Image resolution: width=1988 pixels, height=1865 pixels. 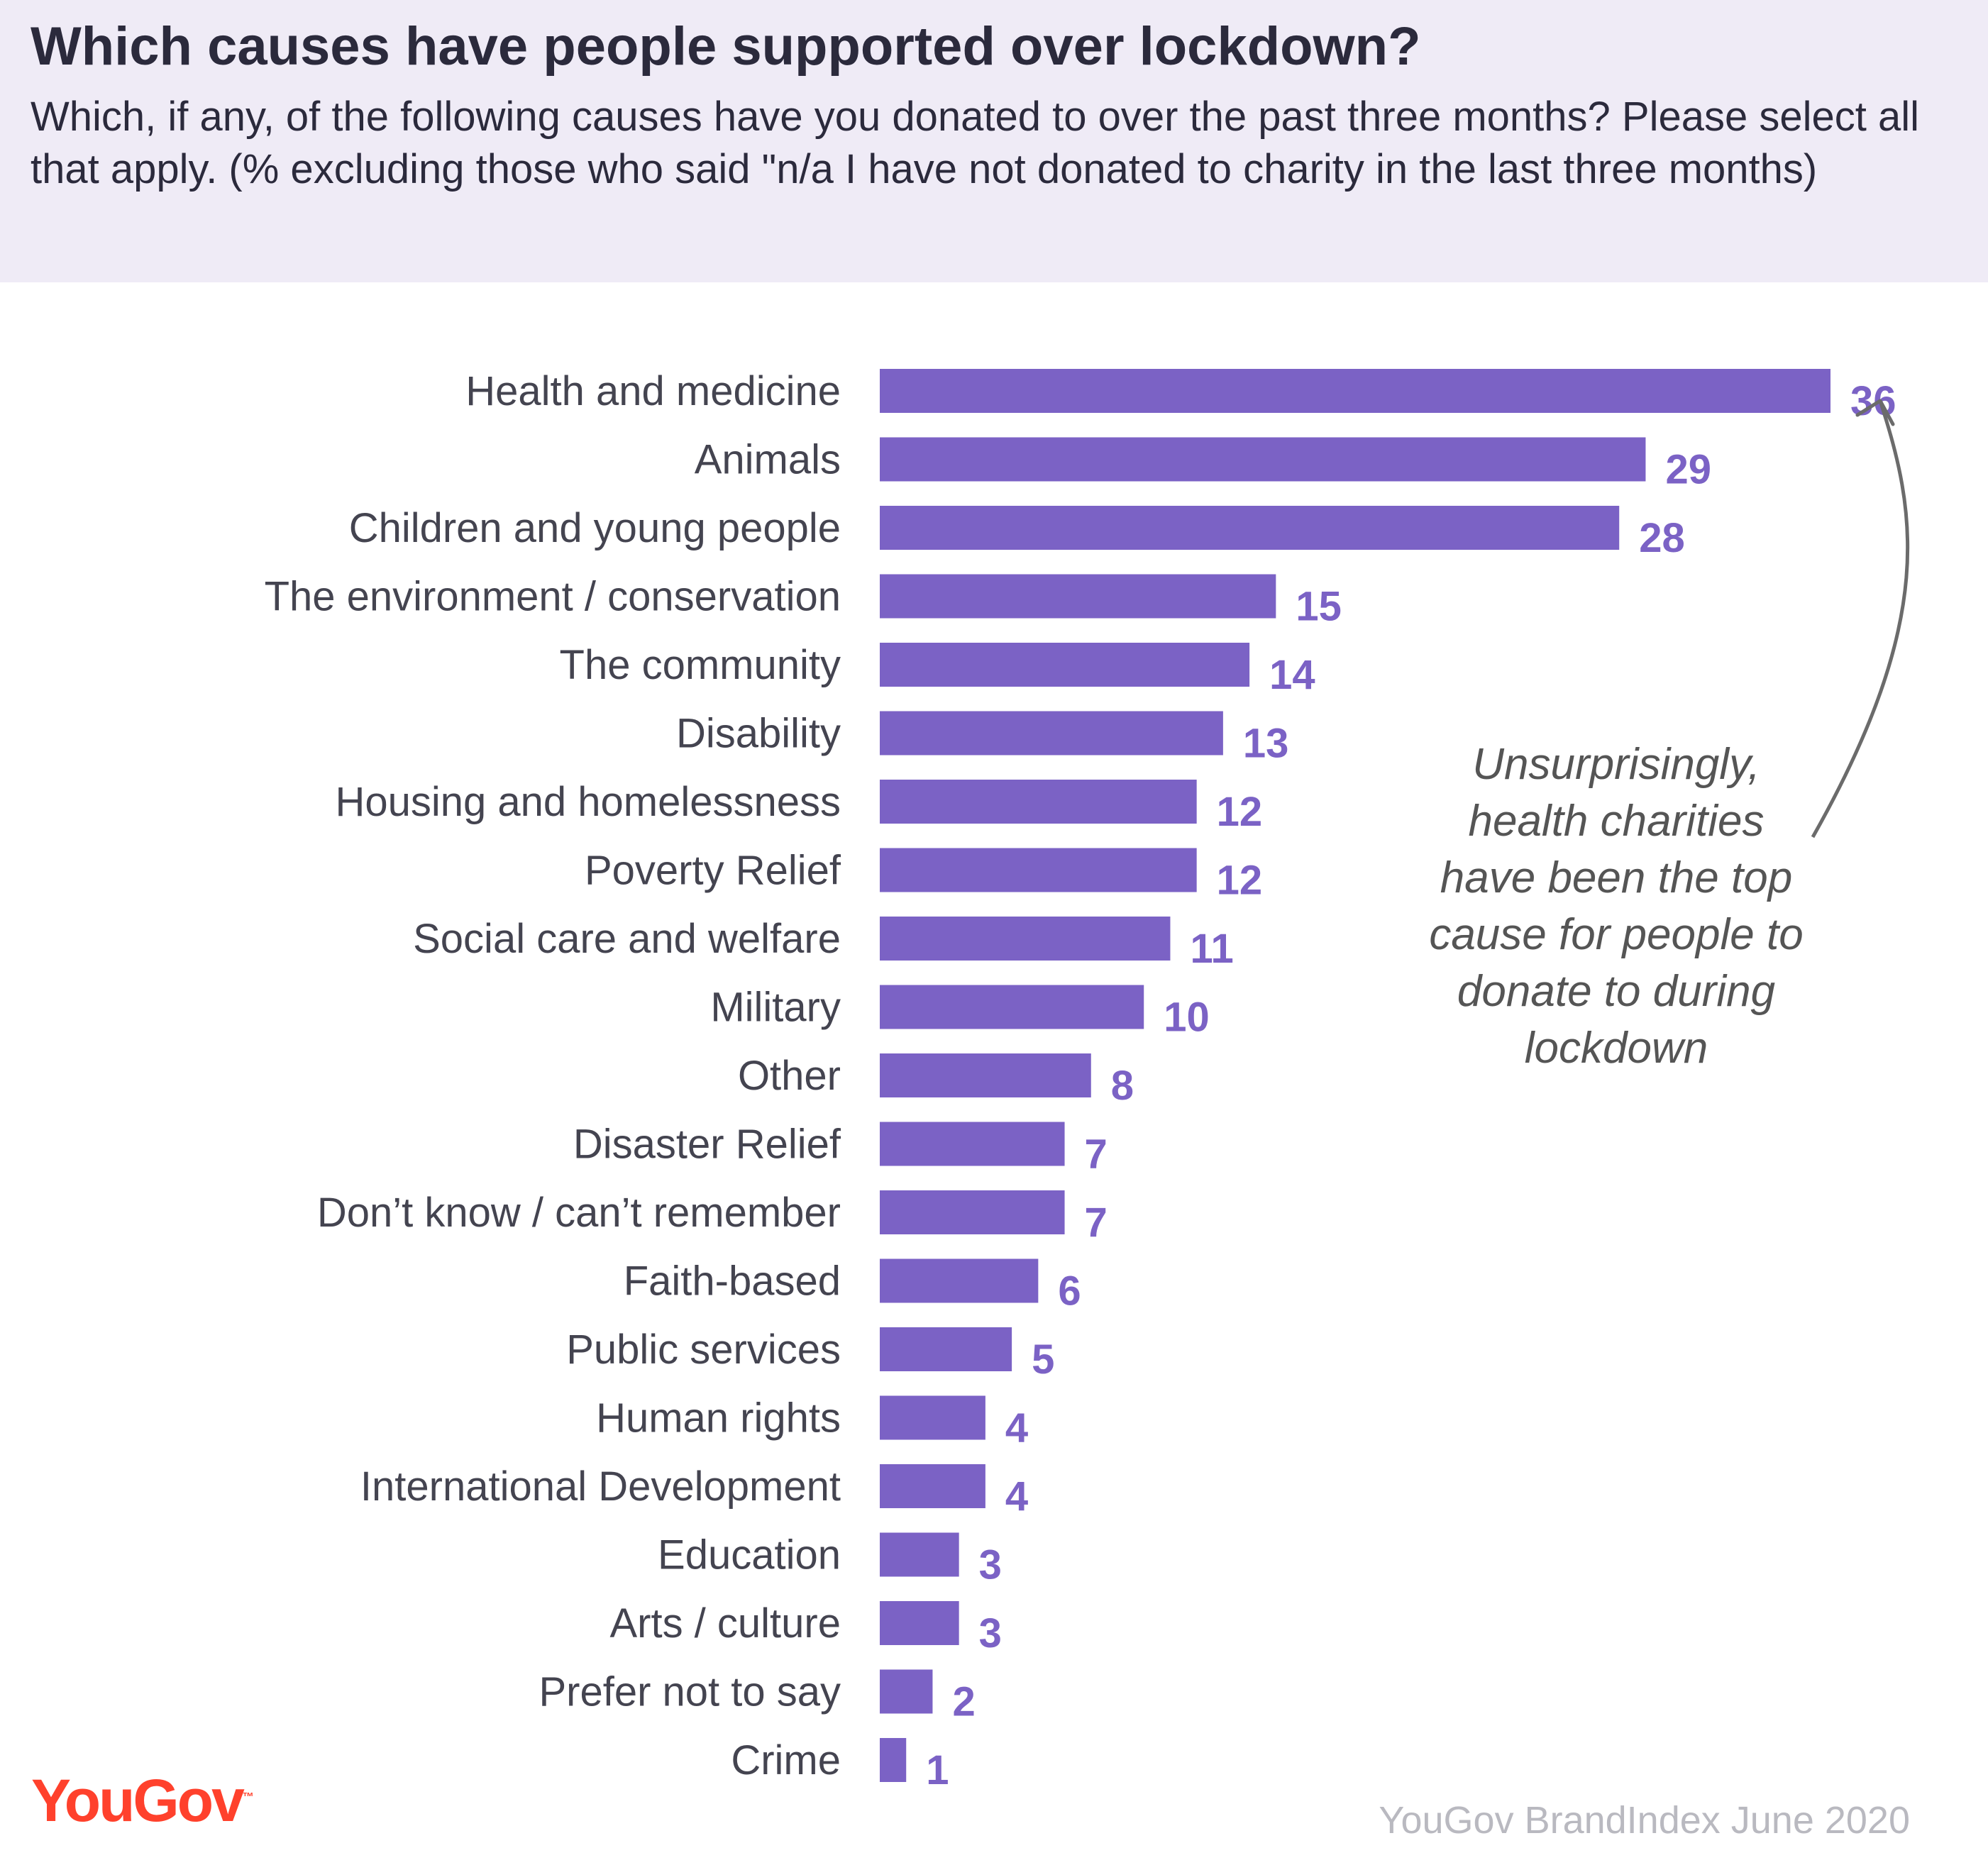 I want to click on value-label: 1, so click(x=937, y=1770).